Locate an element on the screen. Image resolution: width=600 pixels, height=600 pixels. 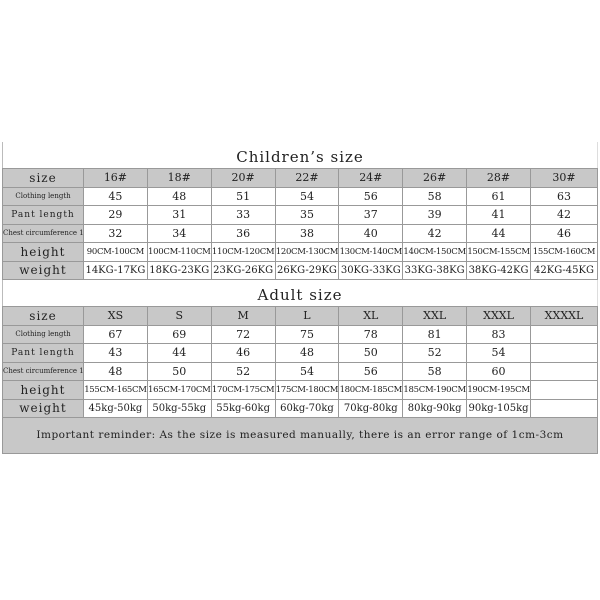
table-cell: 75 is located at coordinates (307, 334).